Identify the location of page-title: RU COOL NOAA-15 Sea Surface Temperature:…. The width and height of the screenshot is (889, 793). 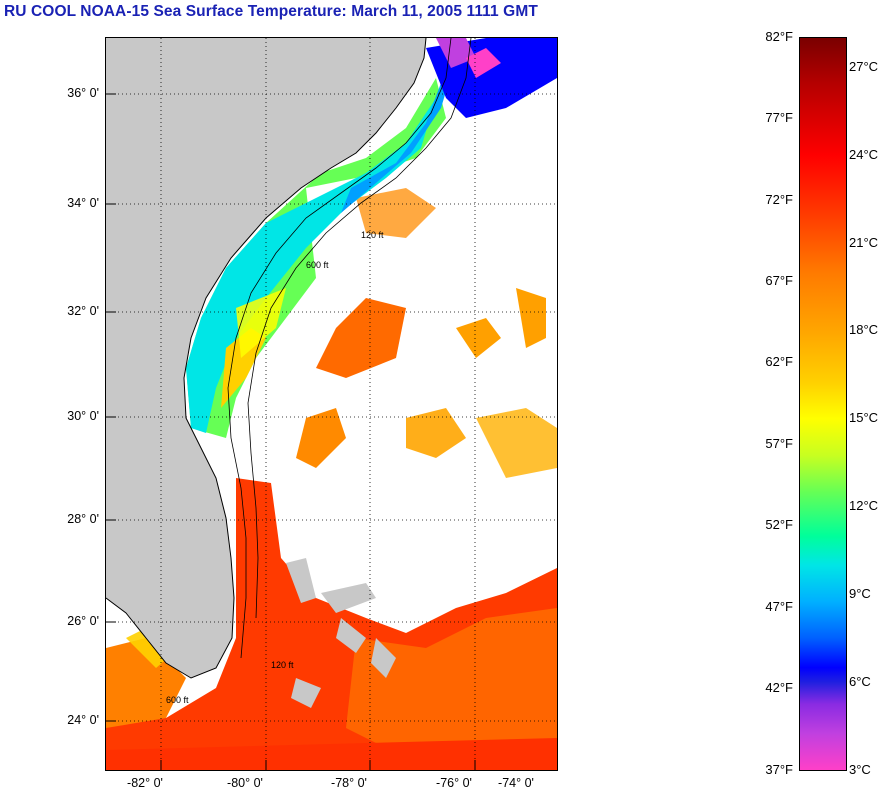
(271, 11).